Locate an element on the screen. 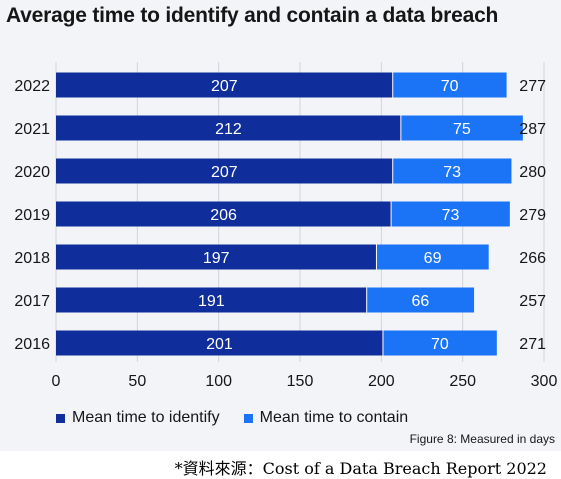 This screenshot has width=561, height=479. legend-swatch-contain is located at coordinates (248, 418).